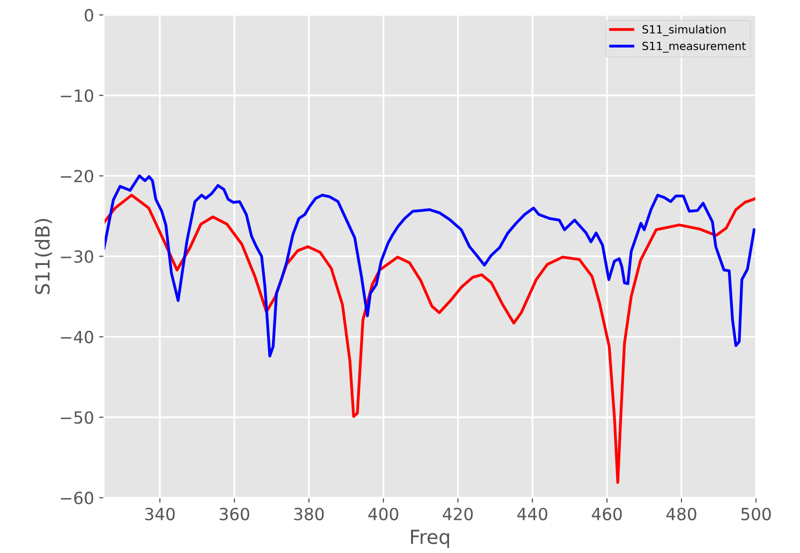 Image resolution: width=800 pixels, height=553 pixels. What do you see at coordinates (694, 47) in the screenshot?
I see `legend-label: S11_measurement` at bounding box center [694, 47].